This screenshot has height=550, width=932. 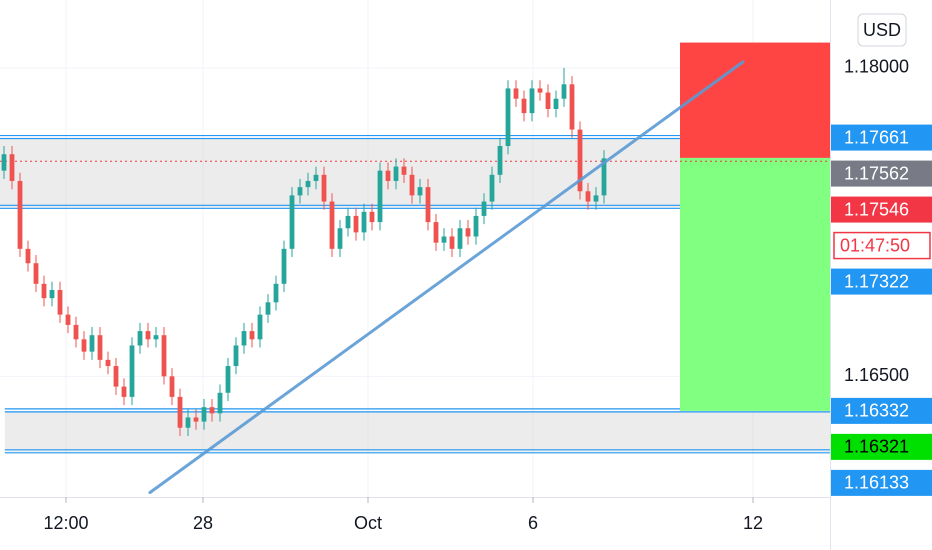 I want to click on price-badge-label: 1.17562, so click(x=876, y=173).